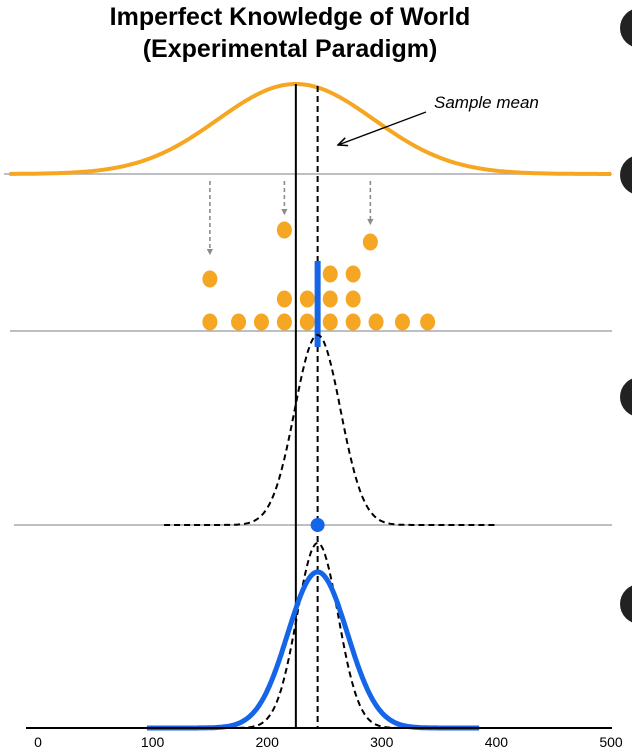 The height and width of the screenshot is (756, 632). I want to click on panel-letter-d-badge, so click(626, 604).